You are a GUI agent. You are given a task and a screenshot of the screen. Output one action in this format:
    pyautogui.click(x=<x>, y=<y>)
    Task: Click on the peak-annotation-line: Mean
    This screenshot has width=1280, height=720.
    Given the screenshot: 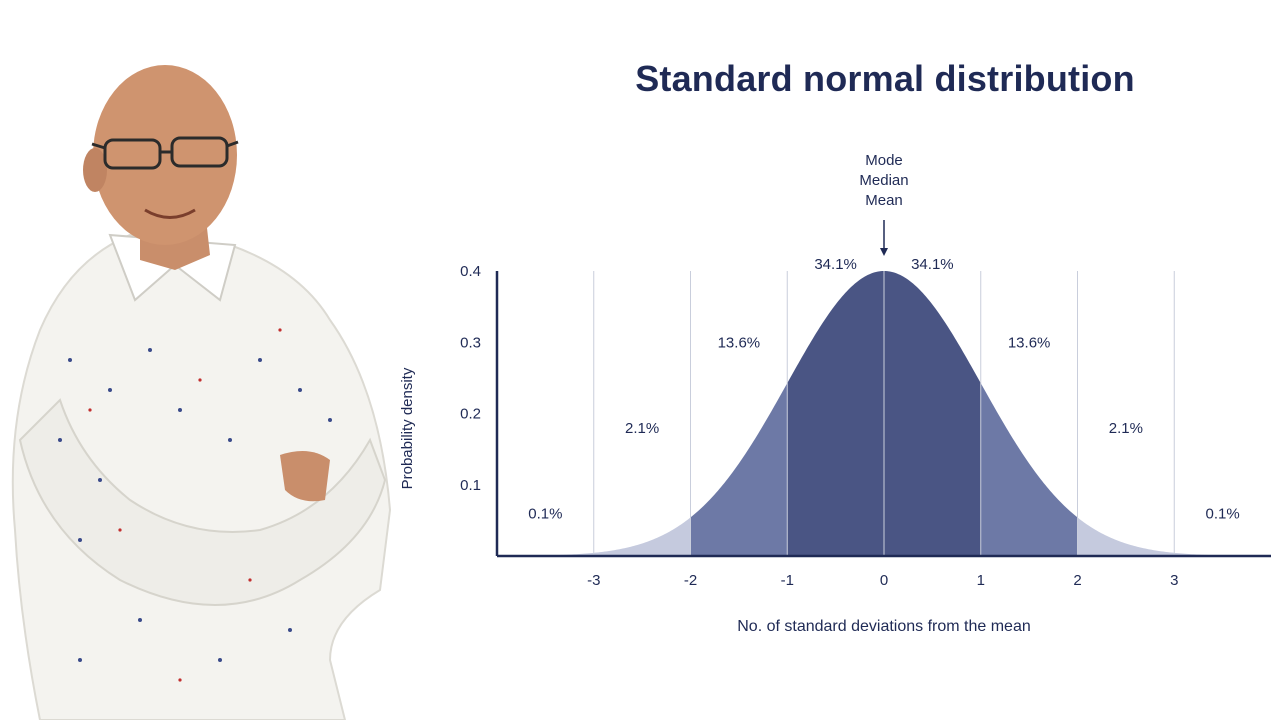 What is the action you would take?
    pyautogui.click(x=884, y=200)
    